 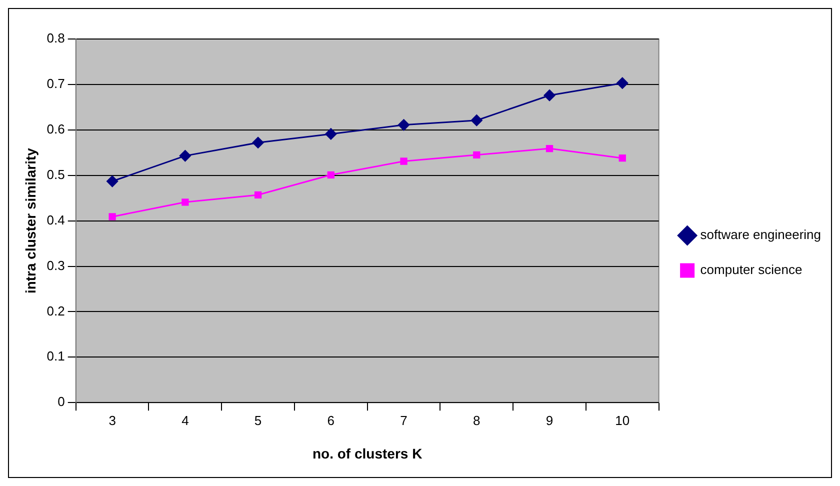 I want to click on x-tick-label: 6, so click(x=331, y=420).